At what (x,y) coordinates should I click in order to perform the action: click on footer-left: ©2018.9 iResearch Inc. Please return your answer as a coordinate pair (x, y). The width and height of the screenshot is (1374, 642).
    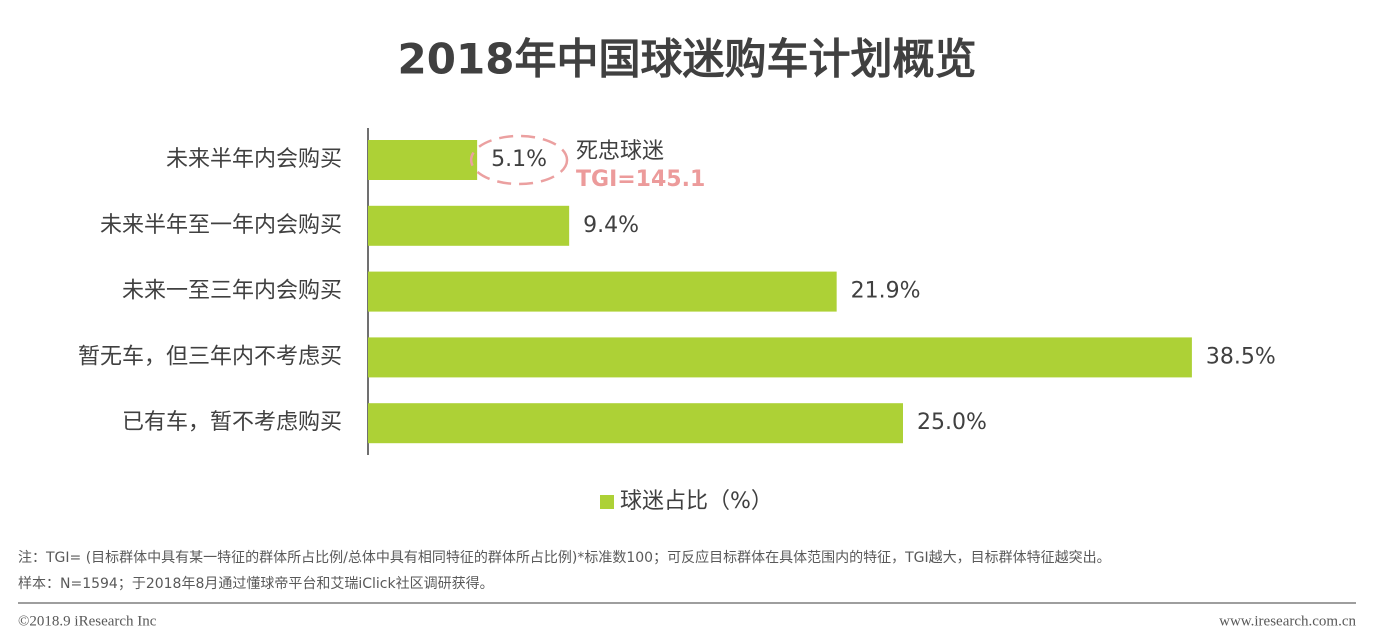
    Looking at the image, I should click on (87, 621).